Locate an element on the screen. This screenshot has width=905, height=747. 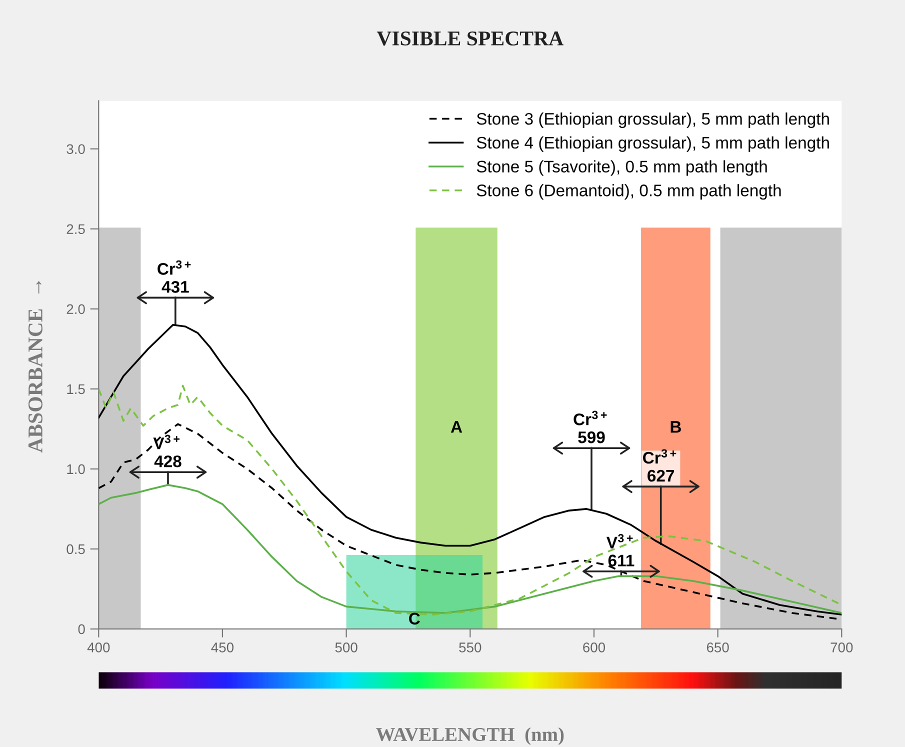
chart-title: VISIBLE SPECTRA is located at coordinates (470, 38).